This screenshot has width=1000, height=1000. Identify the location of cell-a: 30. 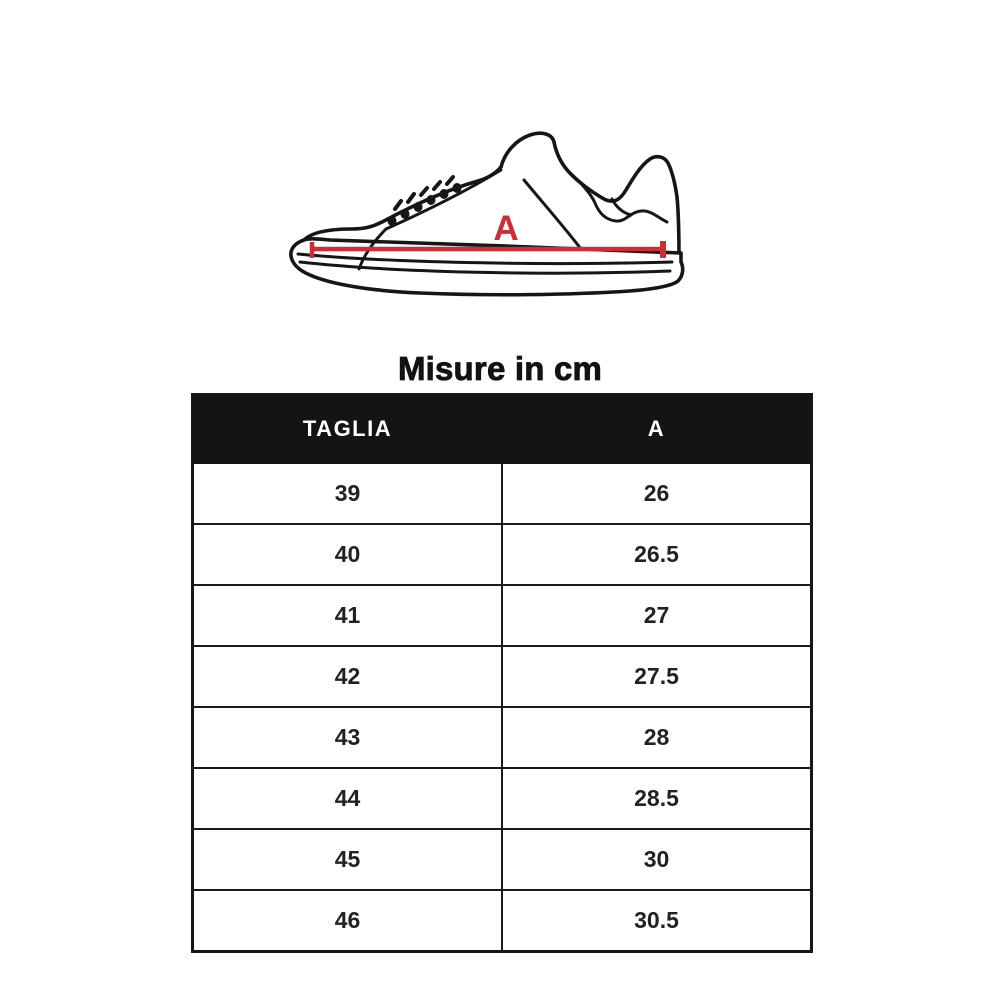
(657, 859).